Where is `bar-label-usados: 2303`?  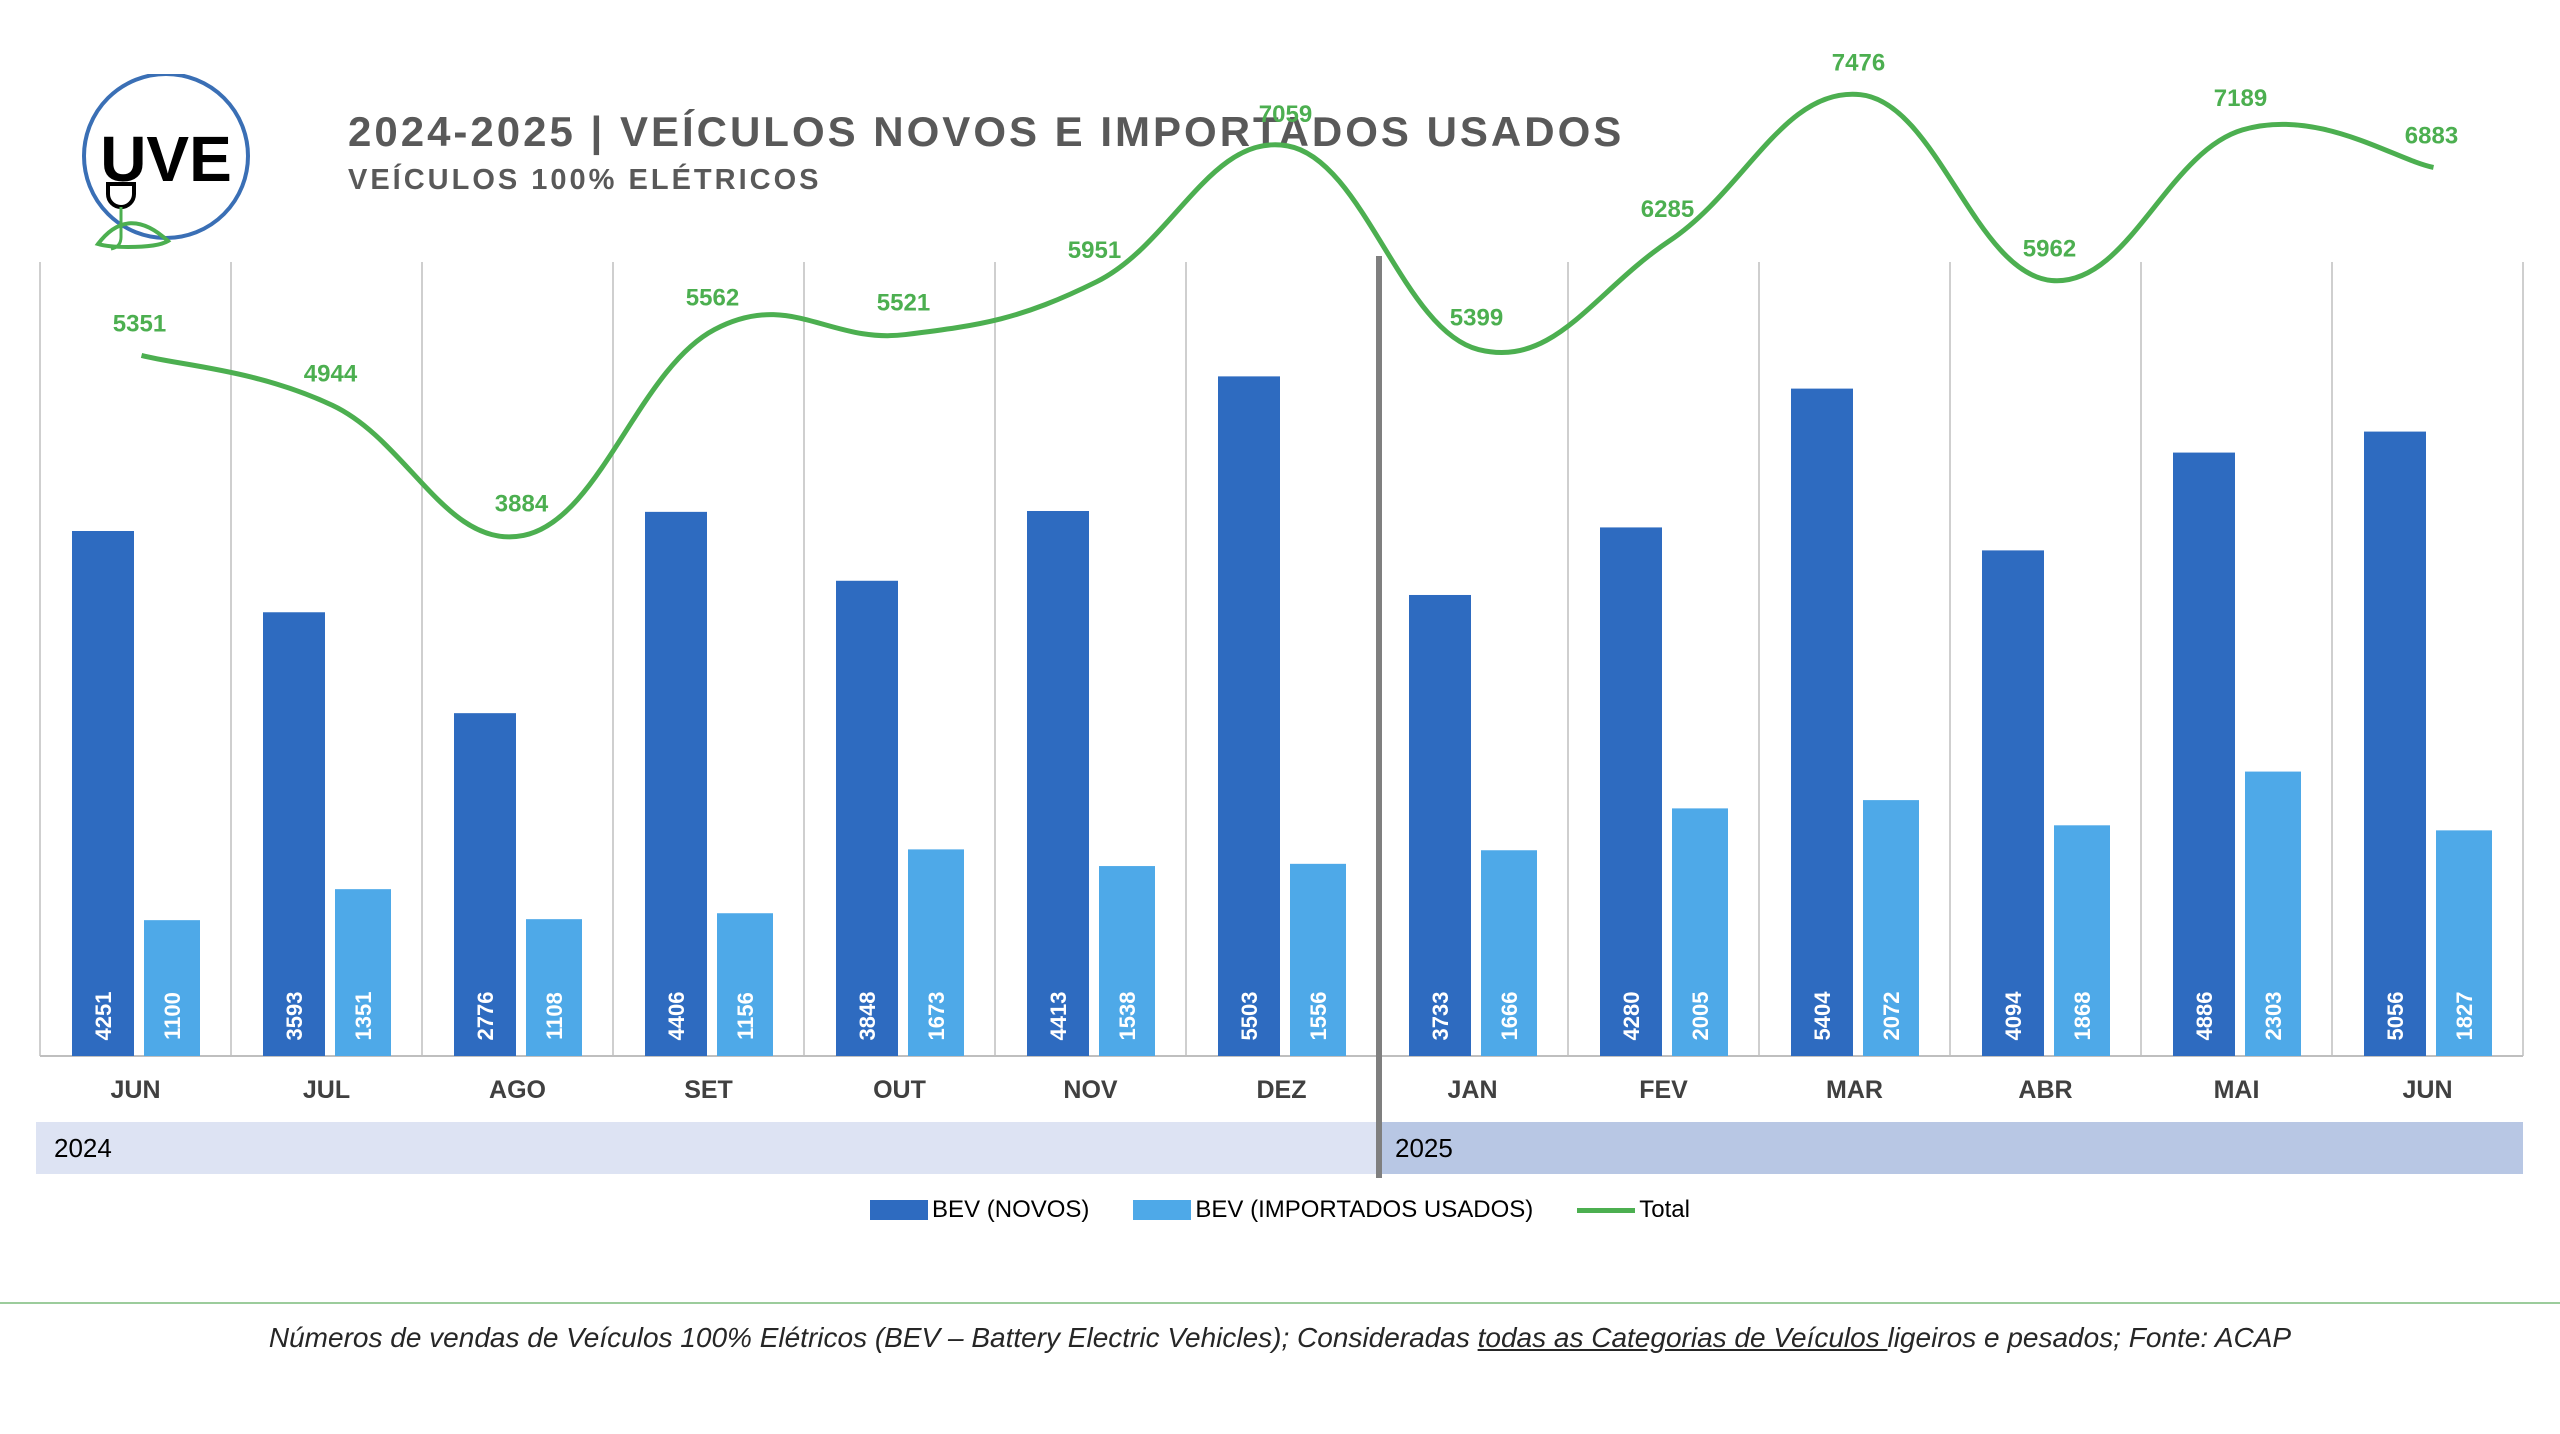
bar-label-usados: 2303 is located at coordinates (2273, 1016).